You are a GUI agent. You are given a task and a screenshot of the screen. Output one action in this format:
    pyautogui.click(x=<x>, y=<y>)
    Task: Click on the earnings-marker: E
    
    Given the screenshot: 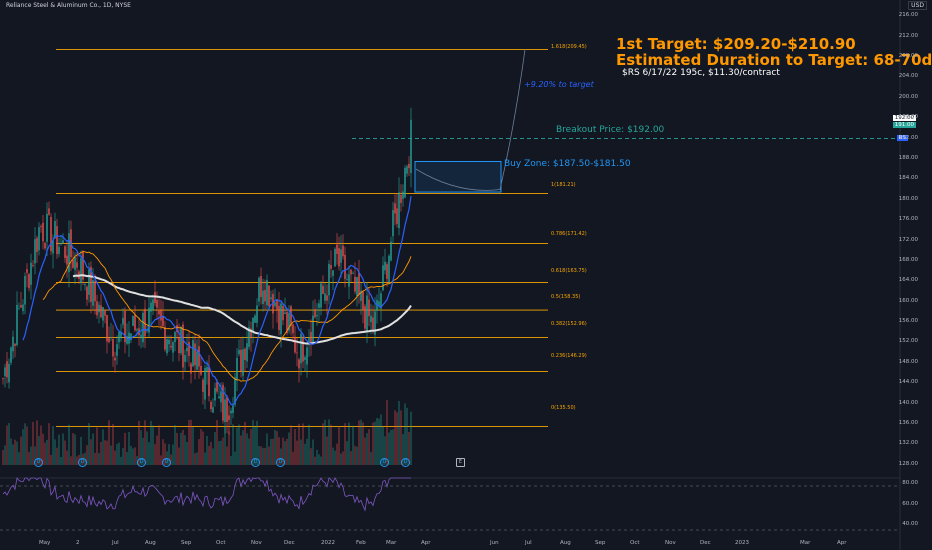 What is the action you would take?
    pyautogui.click(x=460, y=462)
    